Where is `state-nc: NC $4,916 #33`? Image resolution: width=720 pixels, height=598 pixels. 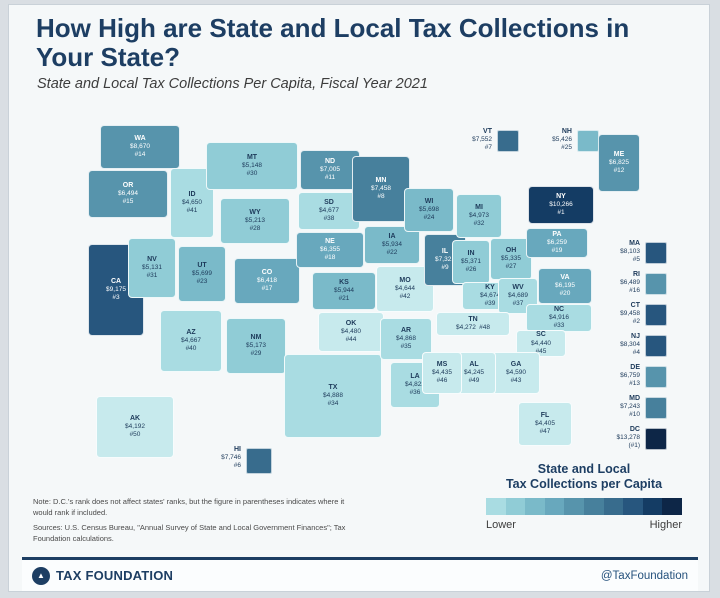
state-nc: NC $4,916 #33 is located at coordinates (559, 318).